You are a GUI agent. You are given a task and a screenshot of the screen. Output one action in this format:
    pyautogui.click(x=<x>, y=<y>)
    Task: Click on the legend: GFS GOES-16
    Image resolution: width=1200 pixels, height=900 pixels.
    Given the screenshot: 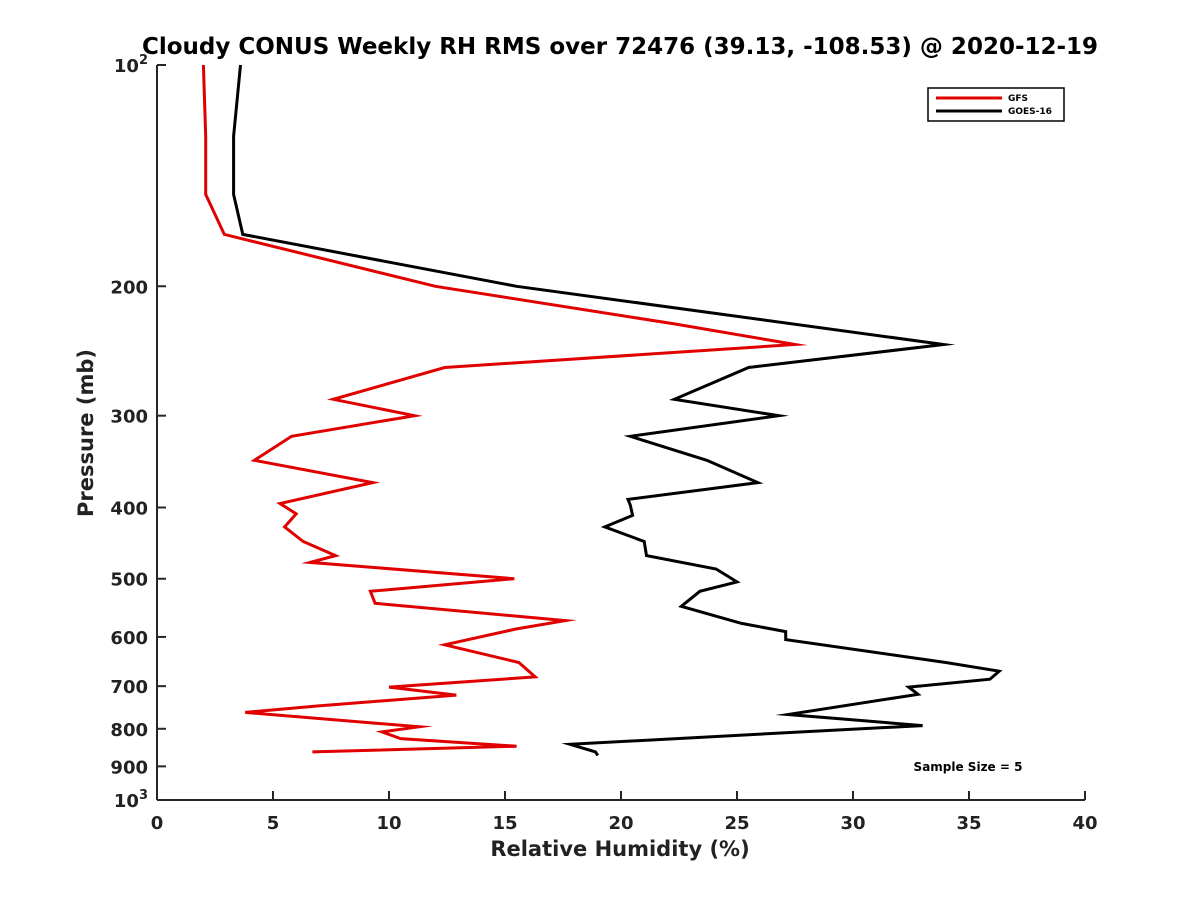 What is the action you would take?
    pyautogui.click(x=996, y=104)
    